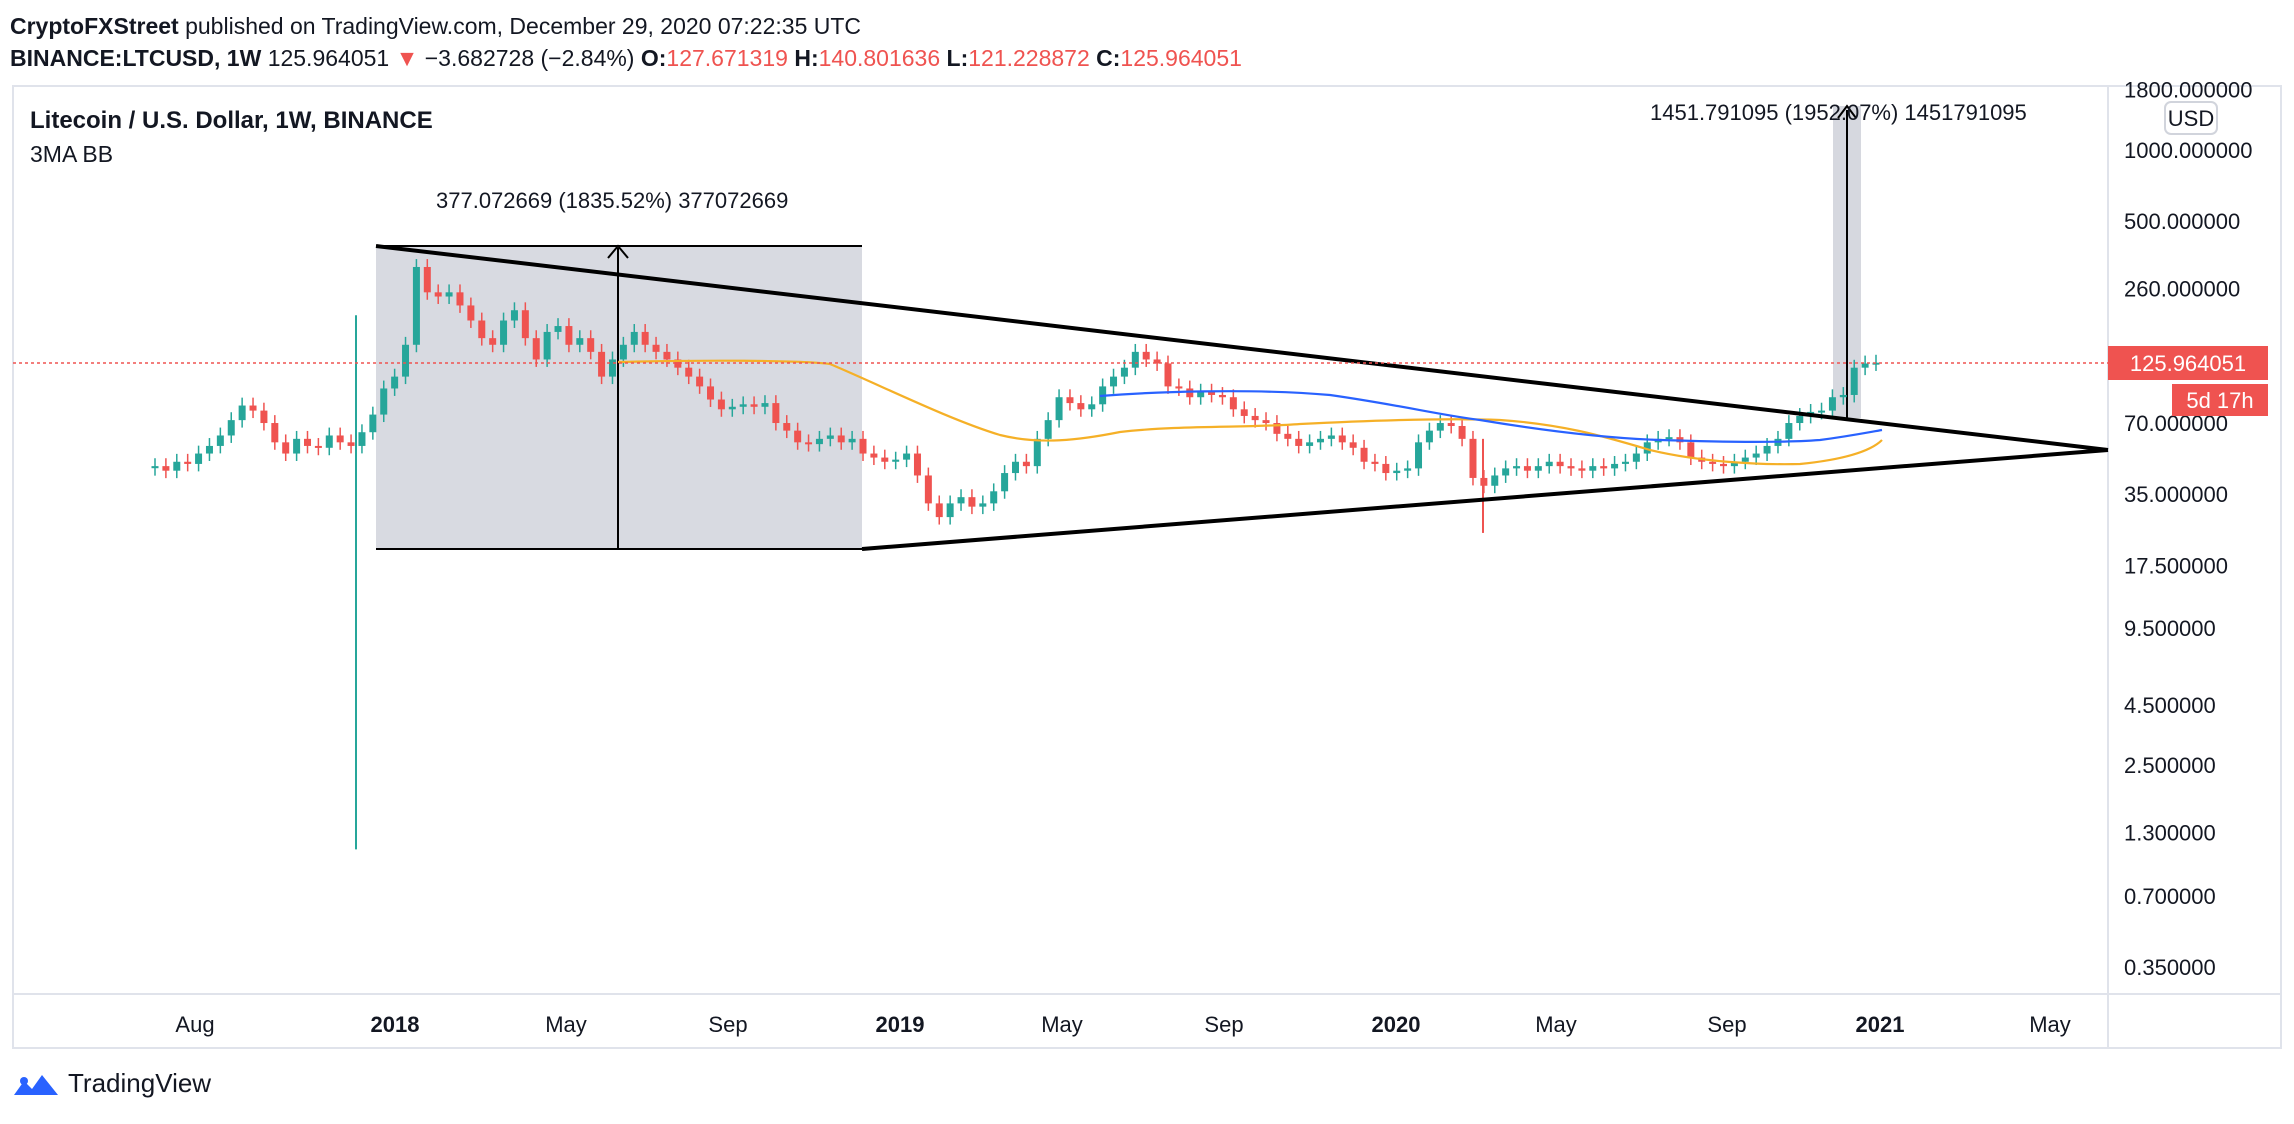 Image resolution: width=2294 pixels, height=1124 pixels. Describe the element at coordinates (2188, 363) in the screenshot. I see `last-price-tag` at that location.